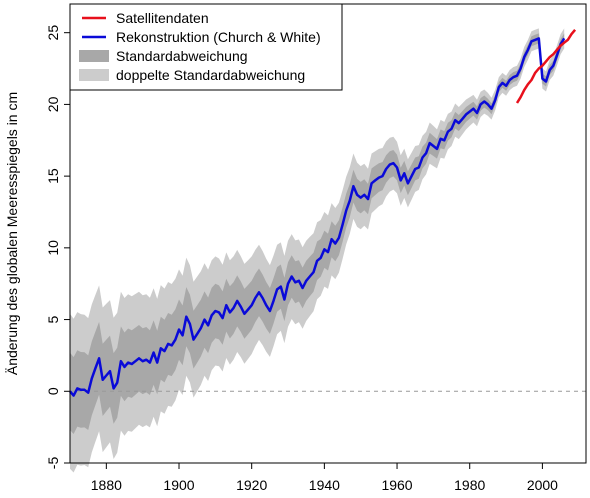 The height and width of the screenshot is (498, 590). I want to click on x-axis: 1880 1900 1920 1940 1960 1980 2000, so click(324, 478).